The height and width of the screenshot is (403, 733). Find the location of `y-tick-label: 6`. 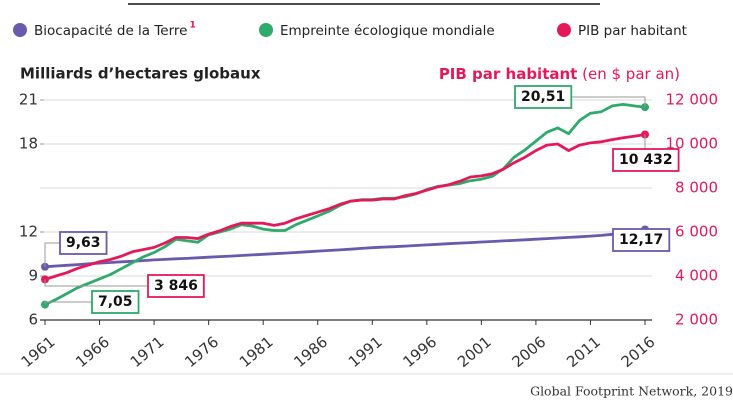

y-tick-label: 6 is located at coordinates (33, 320).